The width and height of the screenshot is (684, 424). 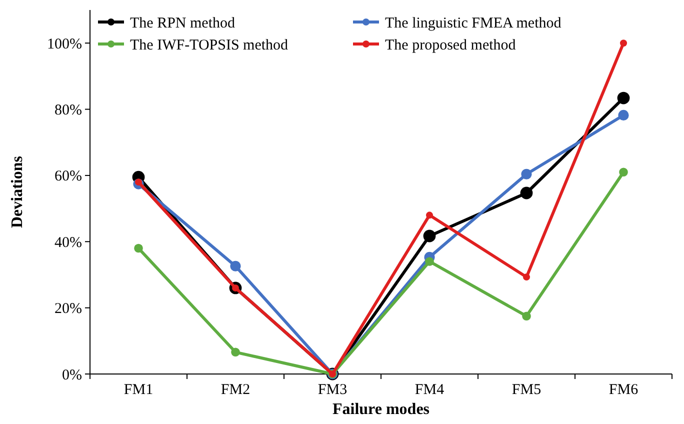 I want to click on x-tick-label: FM6, so click(x=623, y=390).